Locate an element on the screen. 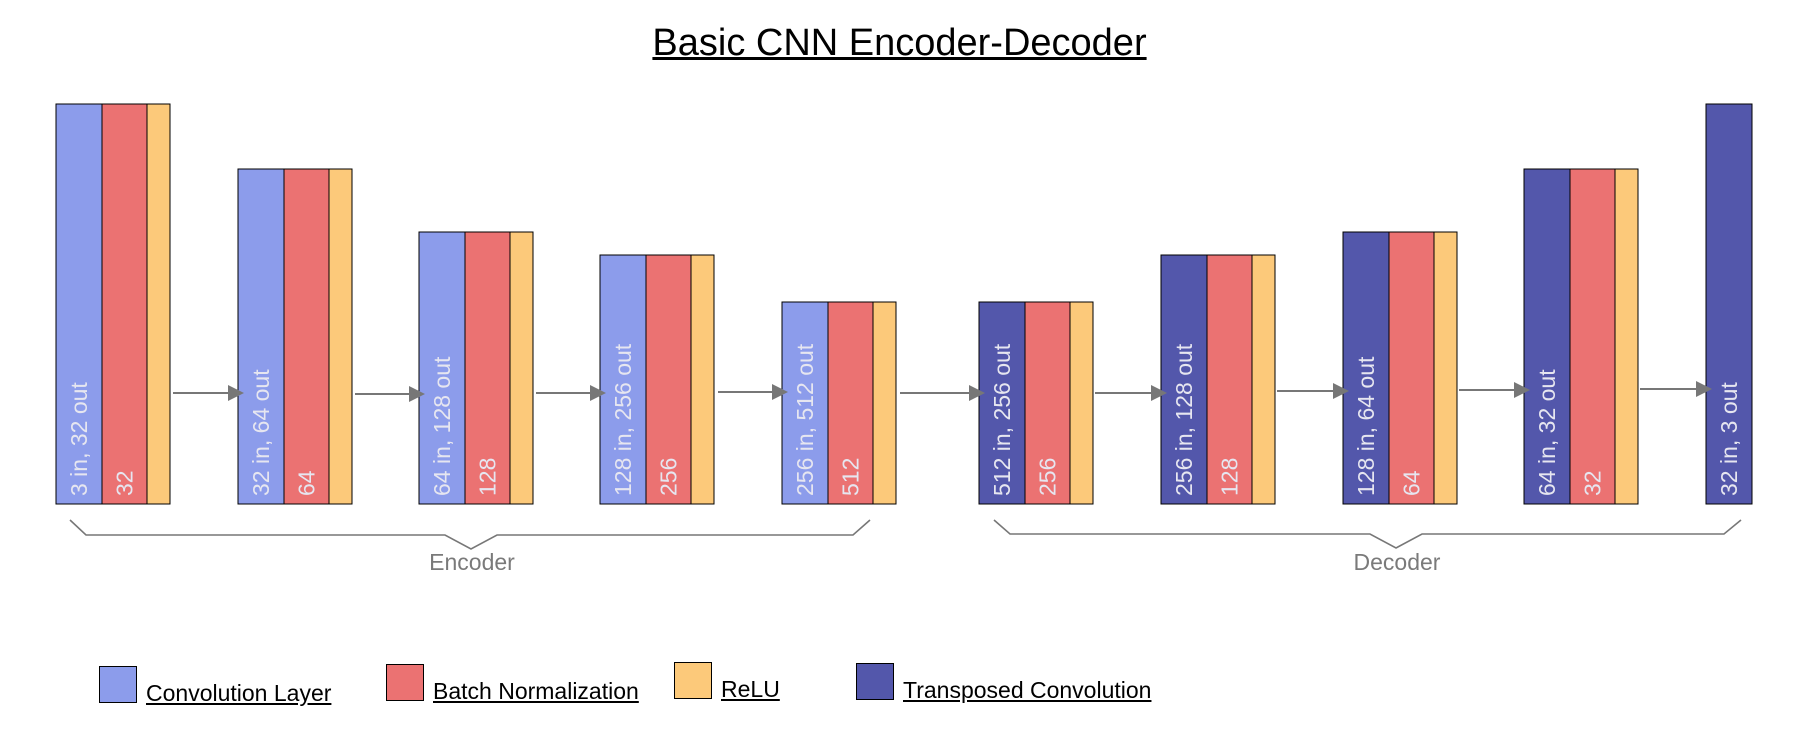 The image size is (1799, 736). decoder-block-1-transposed-conv-layer is located at coordinates (1002, 403).